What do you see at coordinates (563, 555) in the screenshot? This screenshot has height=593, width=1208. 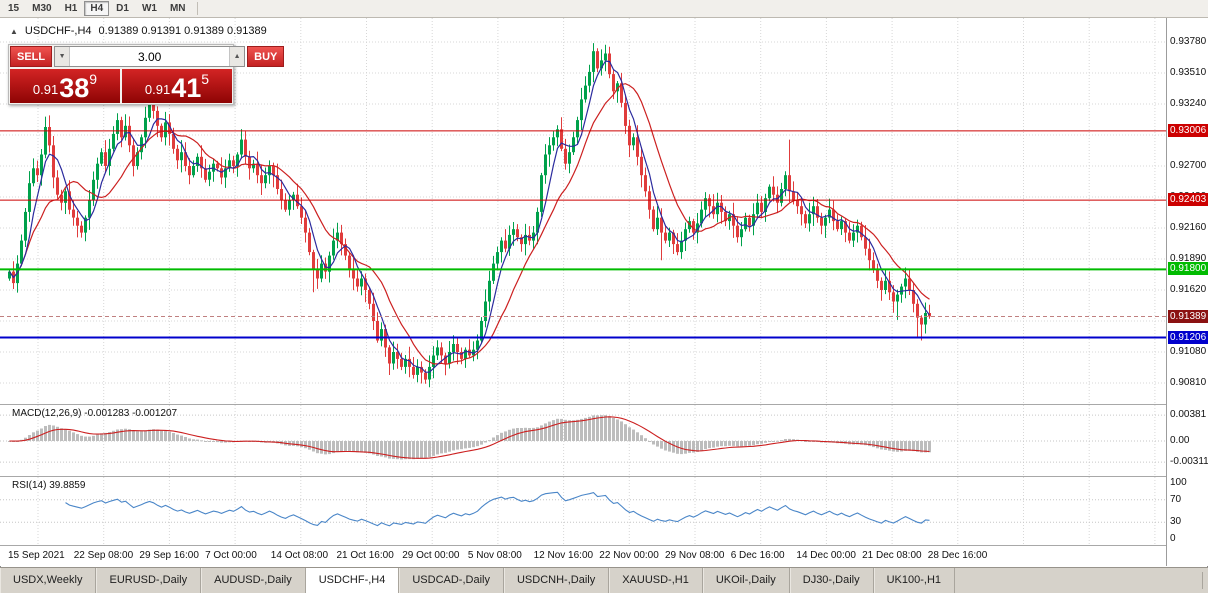 I see `time-label: 12 Nov 16:00` at bounding box center [563, 555].